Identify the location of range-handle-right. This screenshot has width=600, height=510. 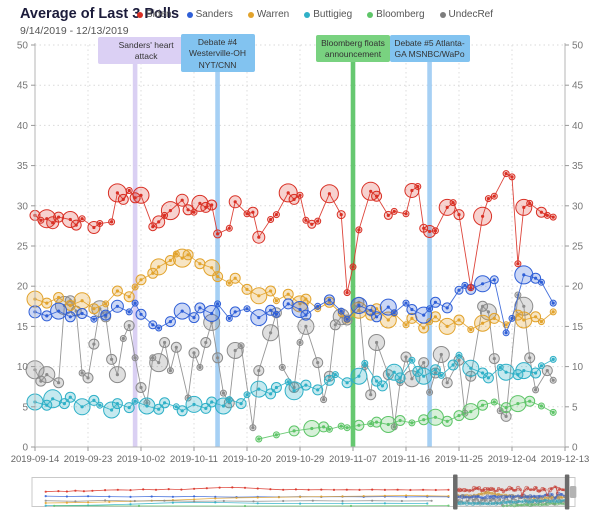
(567, 492).